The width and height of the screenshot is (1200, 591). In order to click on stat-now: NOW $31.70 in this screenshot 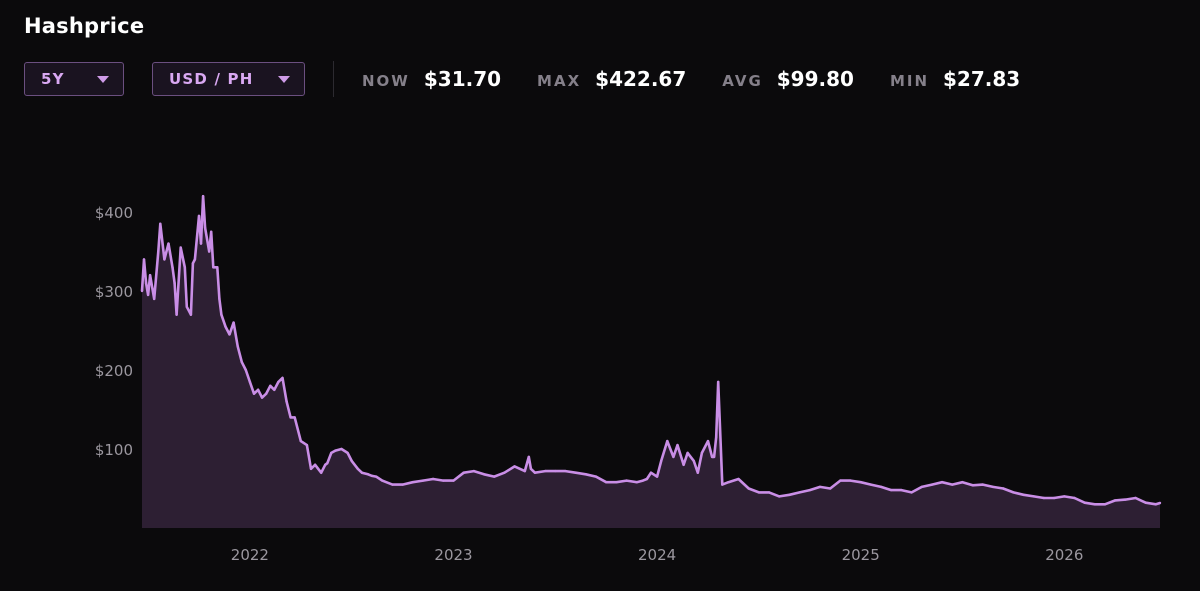, I will do `click(431, 79)`.